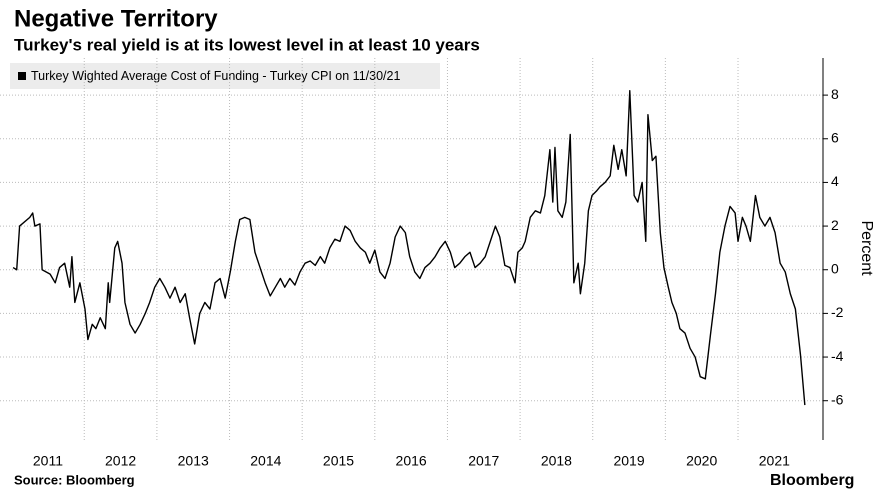 The width and height of the screenshot is (889, 504). I want to click on legend-box, so click(225, 76).